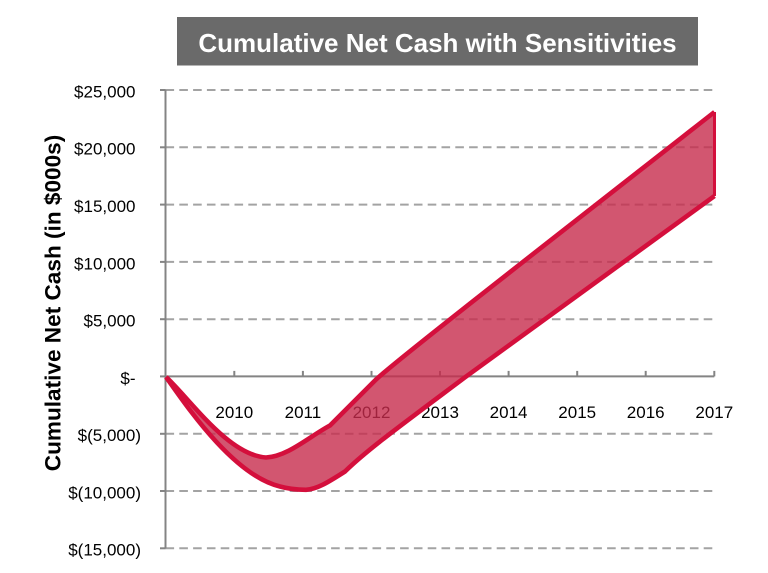  I want to click on svg-text: 2016, so click(646, 412).